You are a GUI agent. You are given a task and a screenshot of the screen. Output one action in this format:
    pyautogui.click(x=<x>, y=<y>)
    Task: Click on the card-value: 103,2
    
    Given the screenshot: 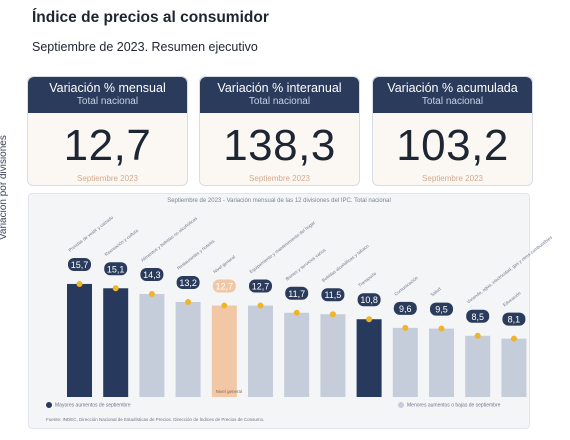 What is the action you would take?
    pyautogui.click(x=452, y=145)
    